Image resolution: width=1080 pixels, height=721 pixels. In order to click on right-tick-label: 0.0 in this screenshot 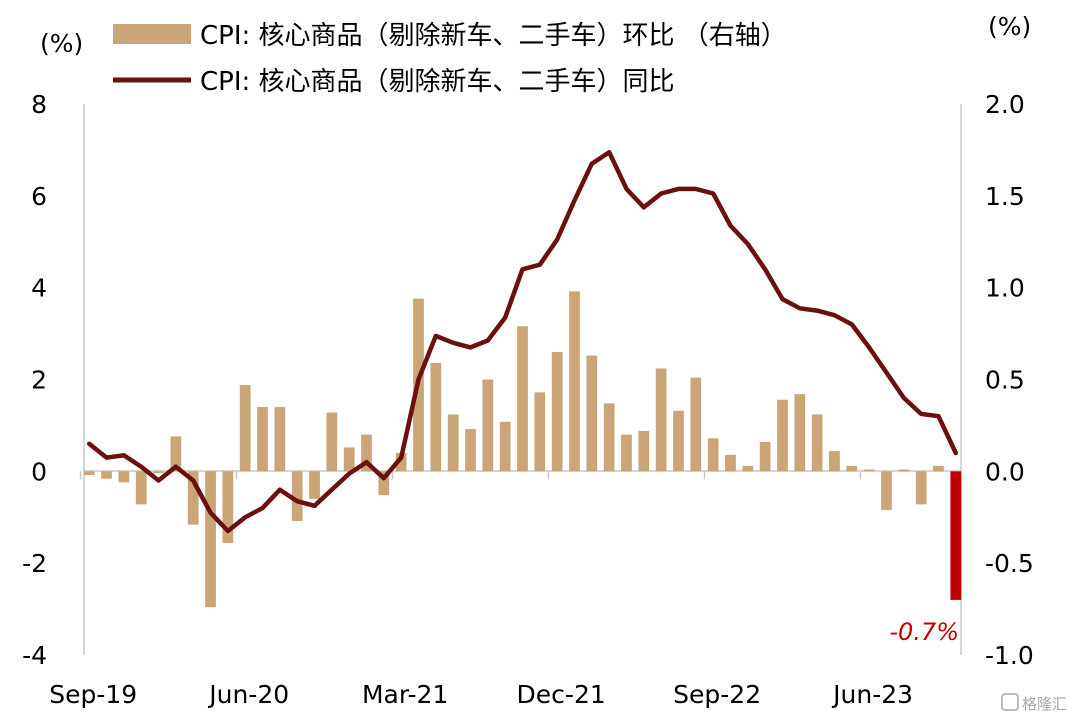, I will do `click(1005, 471)`.